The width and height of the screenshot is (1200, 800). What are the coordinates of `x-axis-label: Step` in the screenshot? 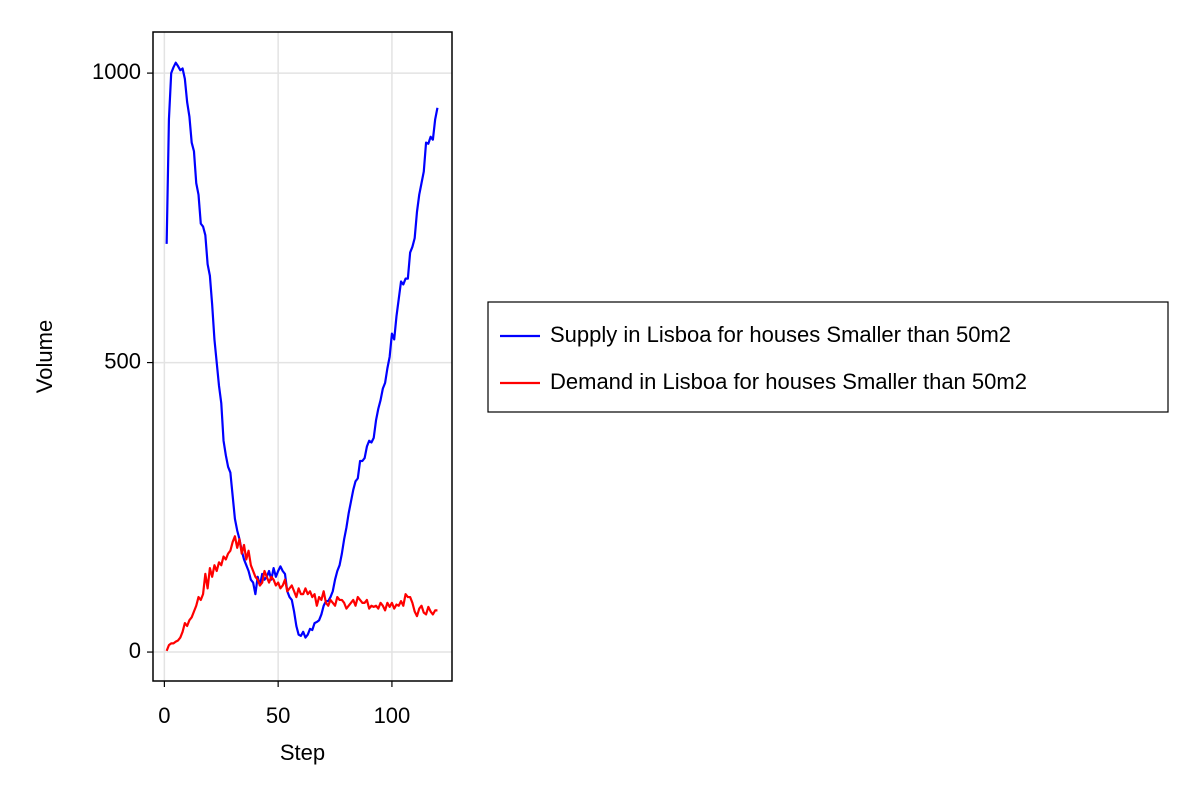 It's located at (302, 752).